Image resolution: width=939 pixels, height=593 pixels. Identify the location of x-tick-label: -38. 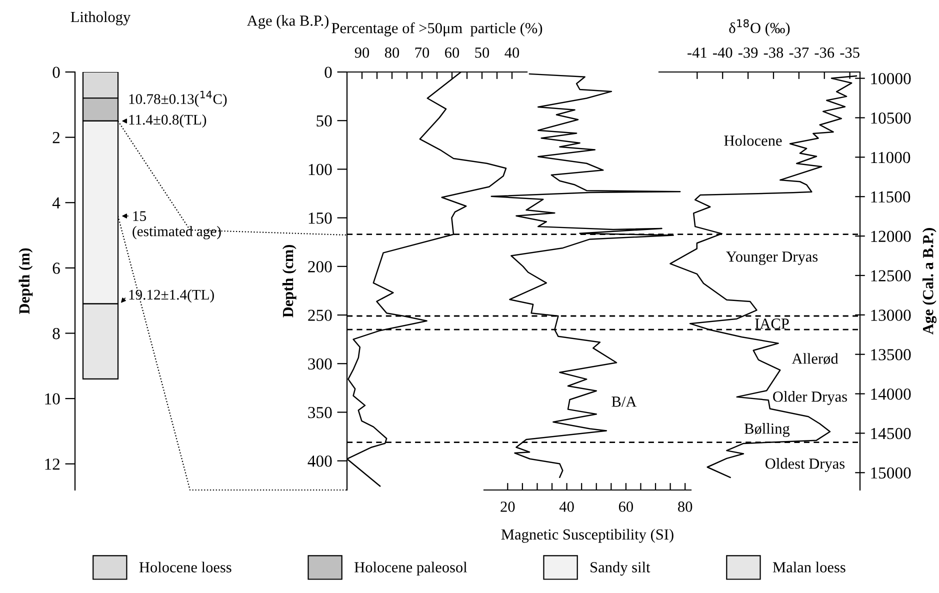
(774, 52).